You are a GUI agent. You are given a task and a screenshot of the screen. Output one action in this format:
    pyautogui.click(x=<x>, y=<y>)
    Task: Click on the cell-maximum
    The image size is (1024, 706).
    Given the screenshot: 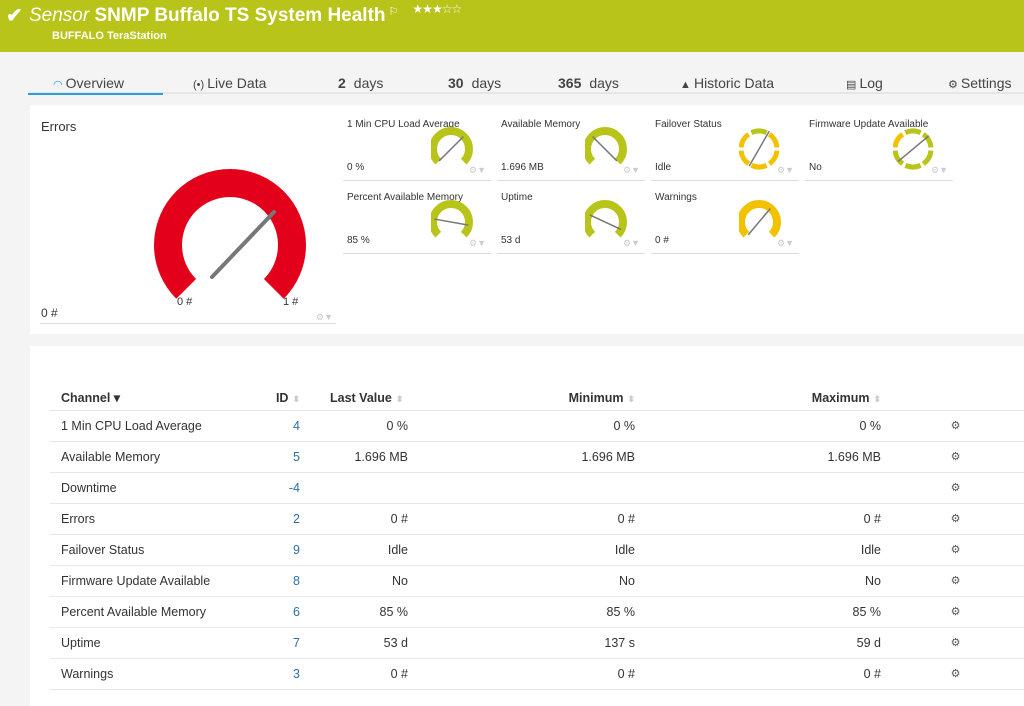 What is the action you would take?
    pyautogui.click(x=758, y=488)
    